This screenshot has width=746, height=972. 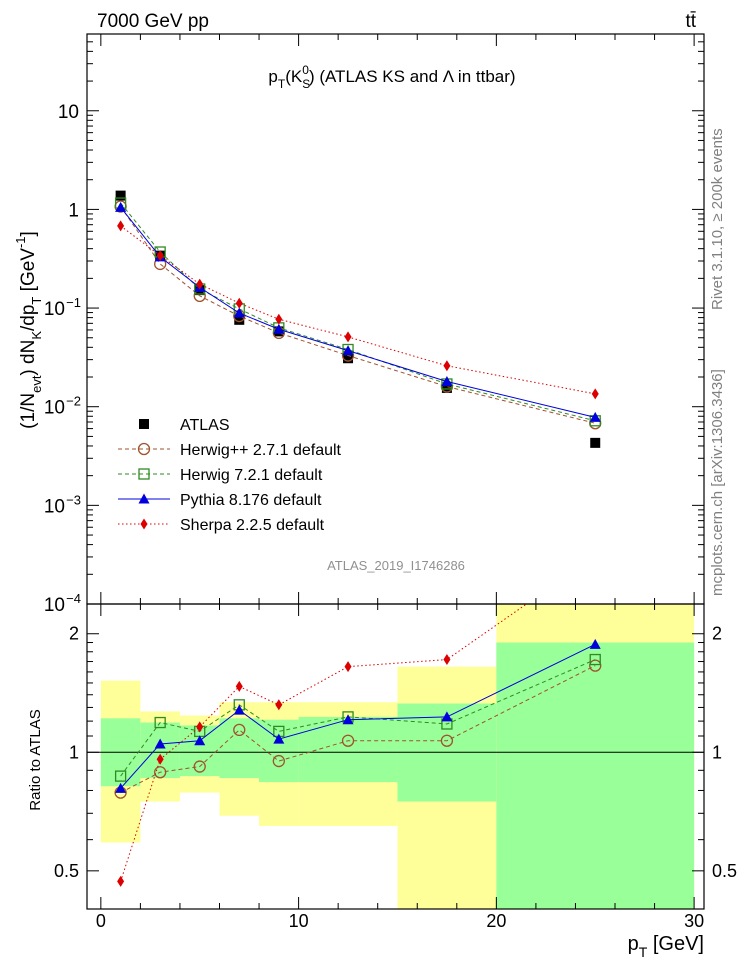 I want to click on legend-label: Sherpa 2.2.5 default, so click(x=252, y=525).